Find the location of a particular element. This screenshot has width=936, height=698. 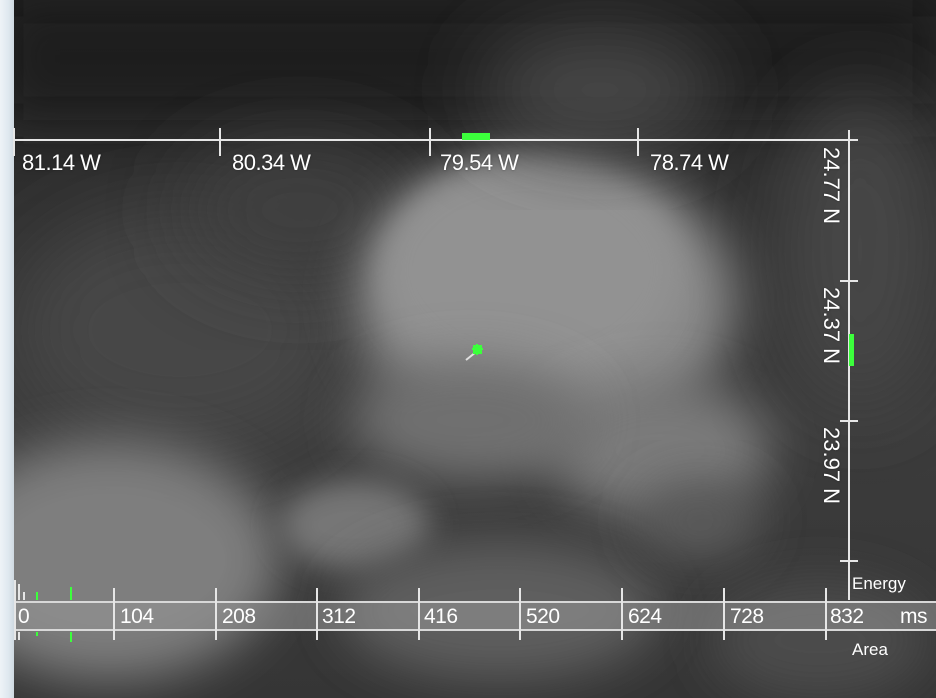

timeline-ticks is located at coordinates (420, 611).